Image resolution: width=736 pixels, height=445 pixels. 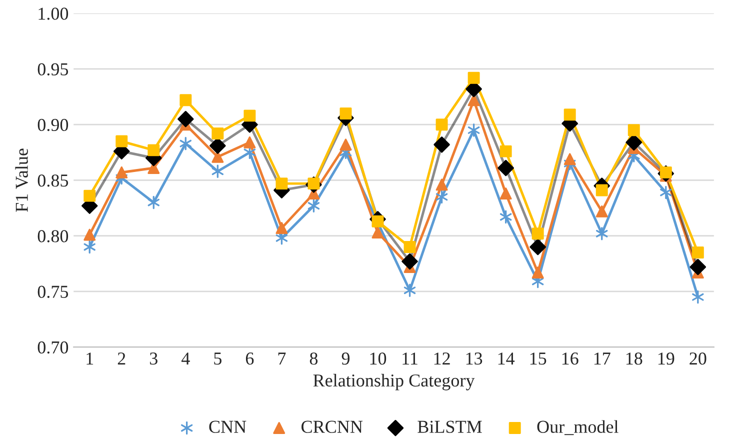 I want to click on legend-label: CNN, so click(x=227, y=426).